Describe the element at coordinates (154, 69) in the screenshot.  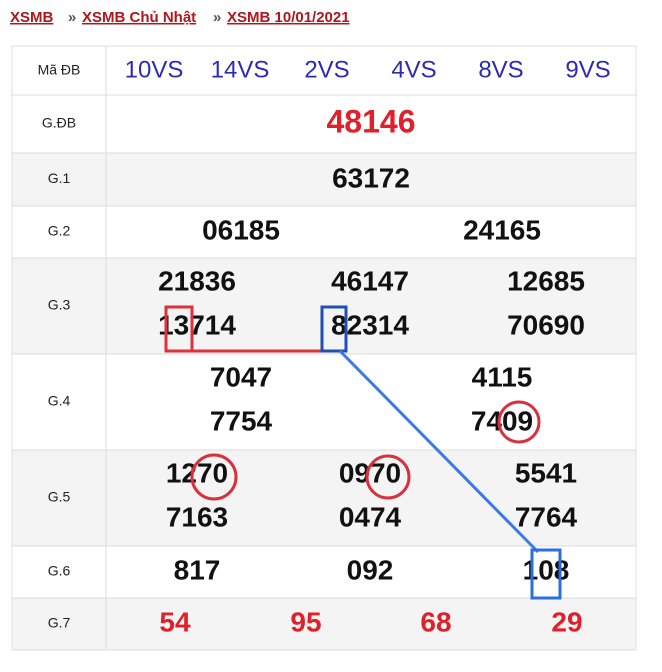
I see `station-code: 10VS` at that location.